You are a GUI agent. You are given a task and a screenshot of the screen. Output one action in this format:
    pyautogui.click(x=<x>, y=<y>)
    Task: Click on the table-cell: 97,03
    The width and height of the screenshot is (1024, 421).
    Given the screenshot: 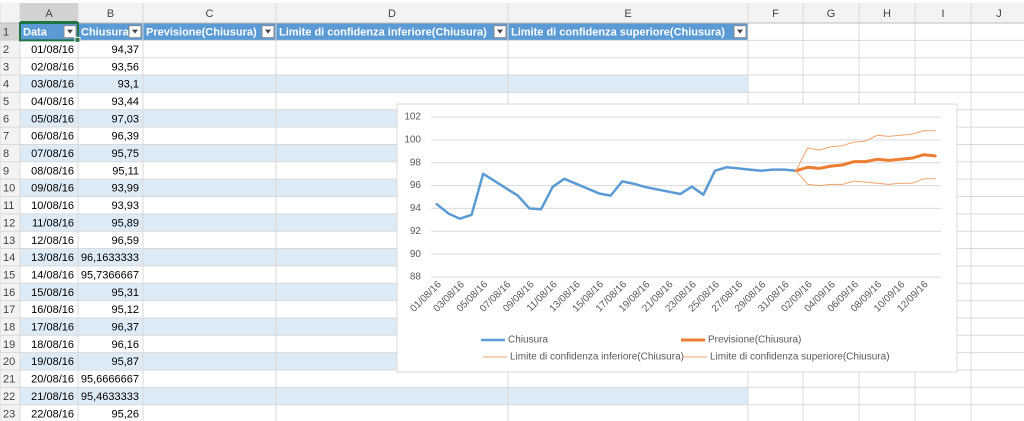 What is the action you would take?
    pyautogui.click(x=125, y=119)
    